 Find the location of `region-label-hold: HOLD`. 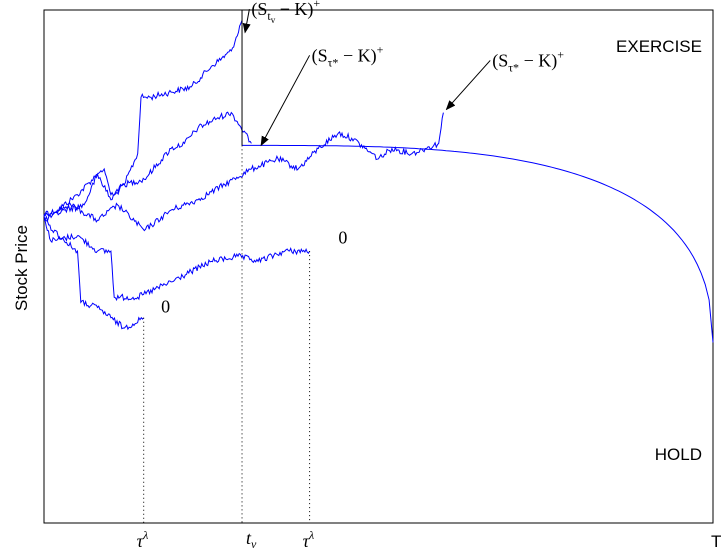

region-label-hold: HOLD is located at coordinates (678, 454).